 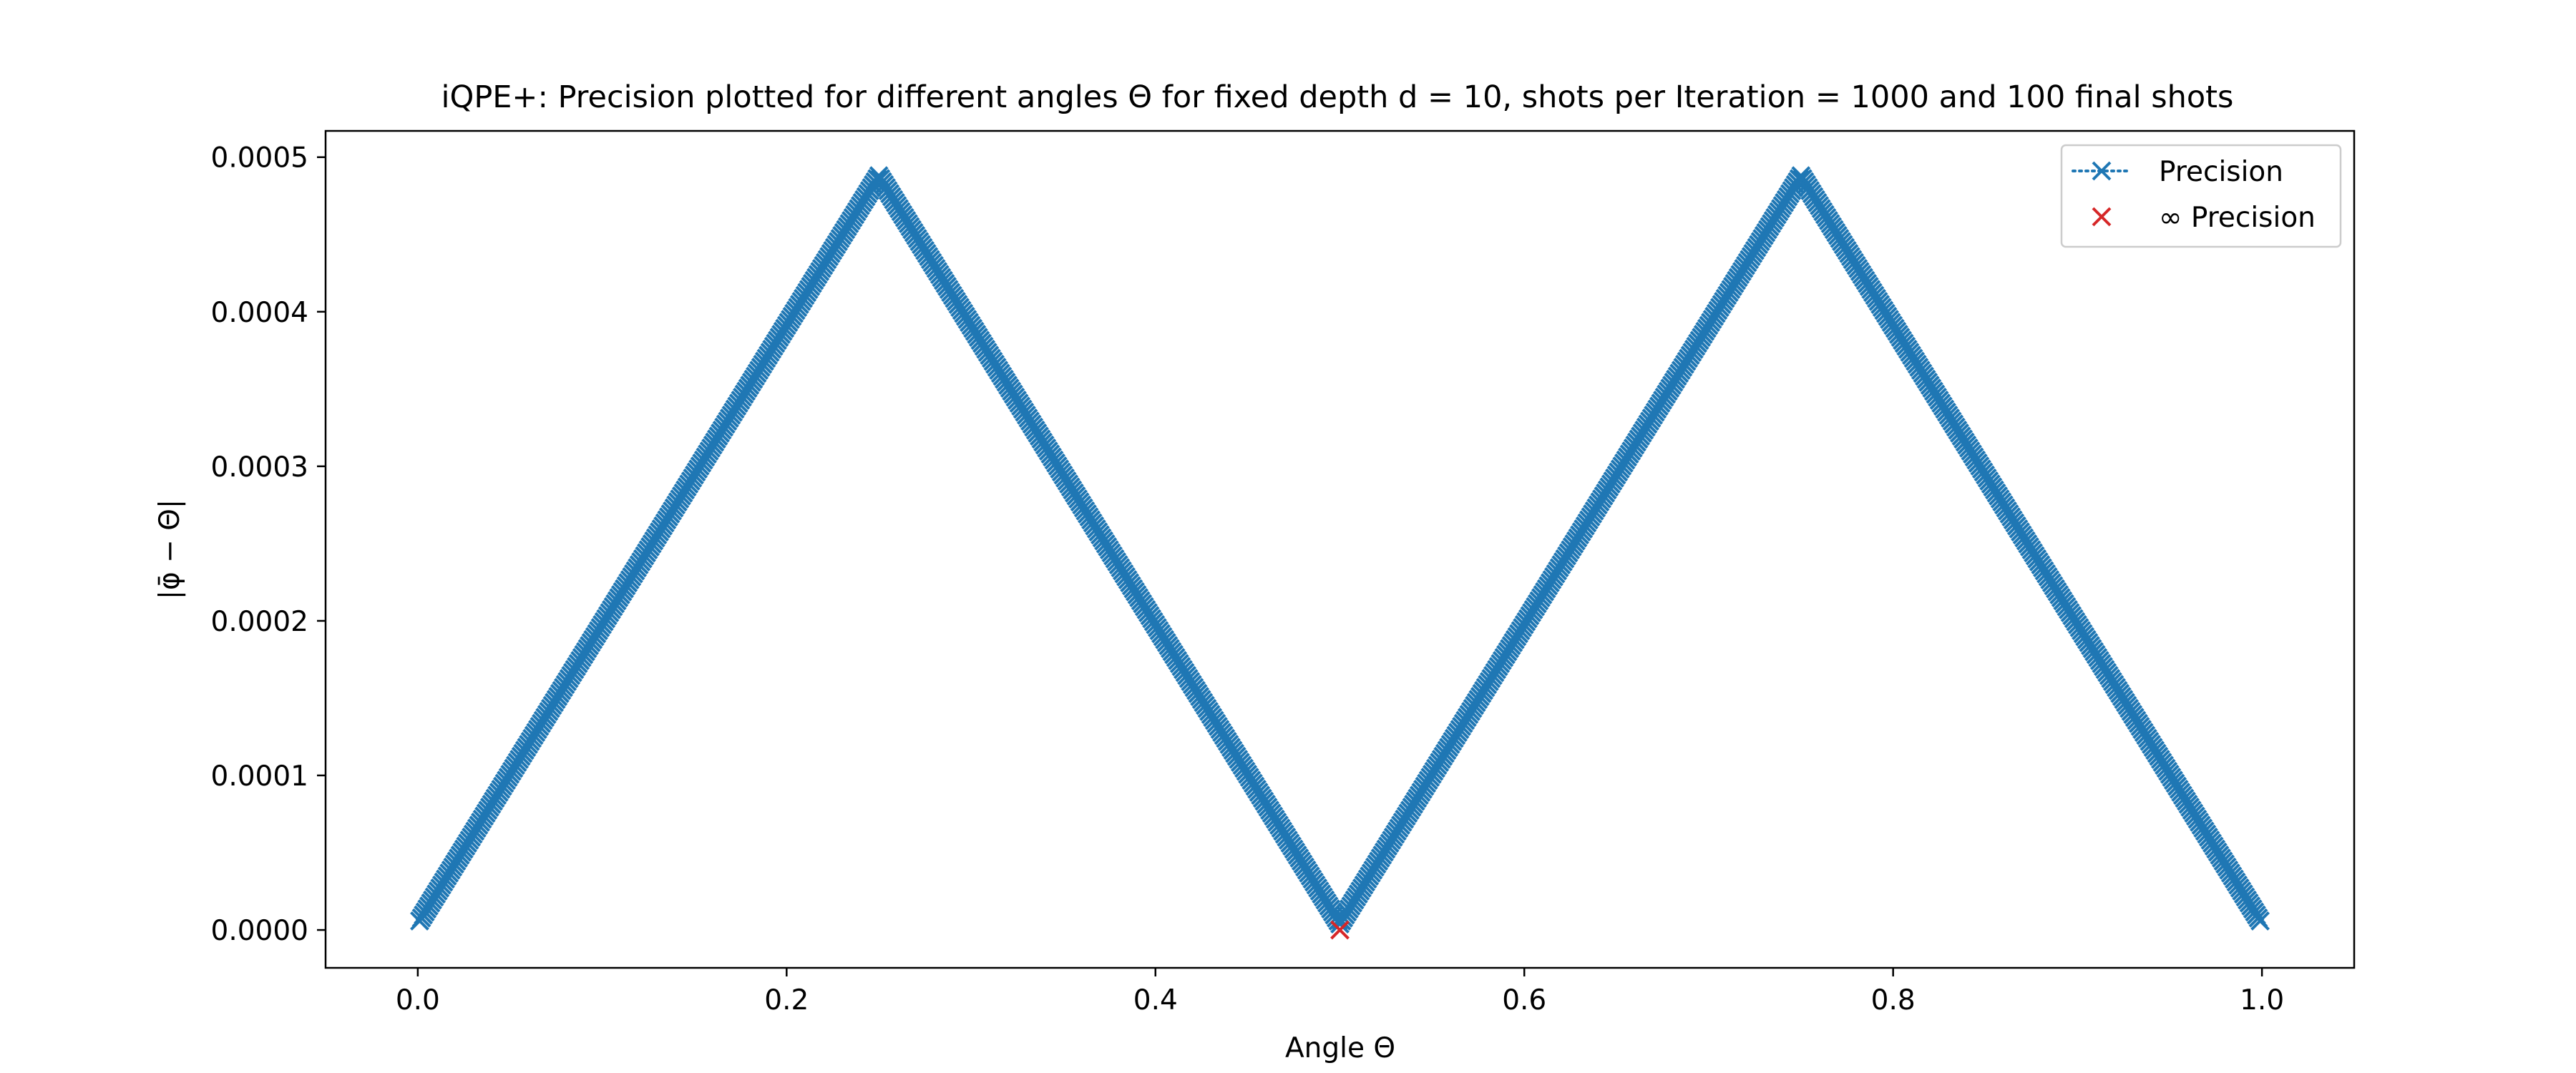 I want to click on y-tick-label: 0.0002, so click(x=259, y=622).